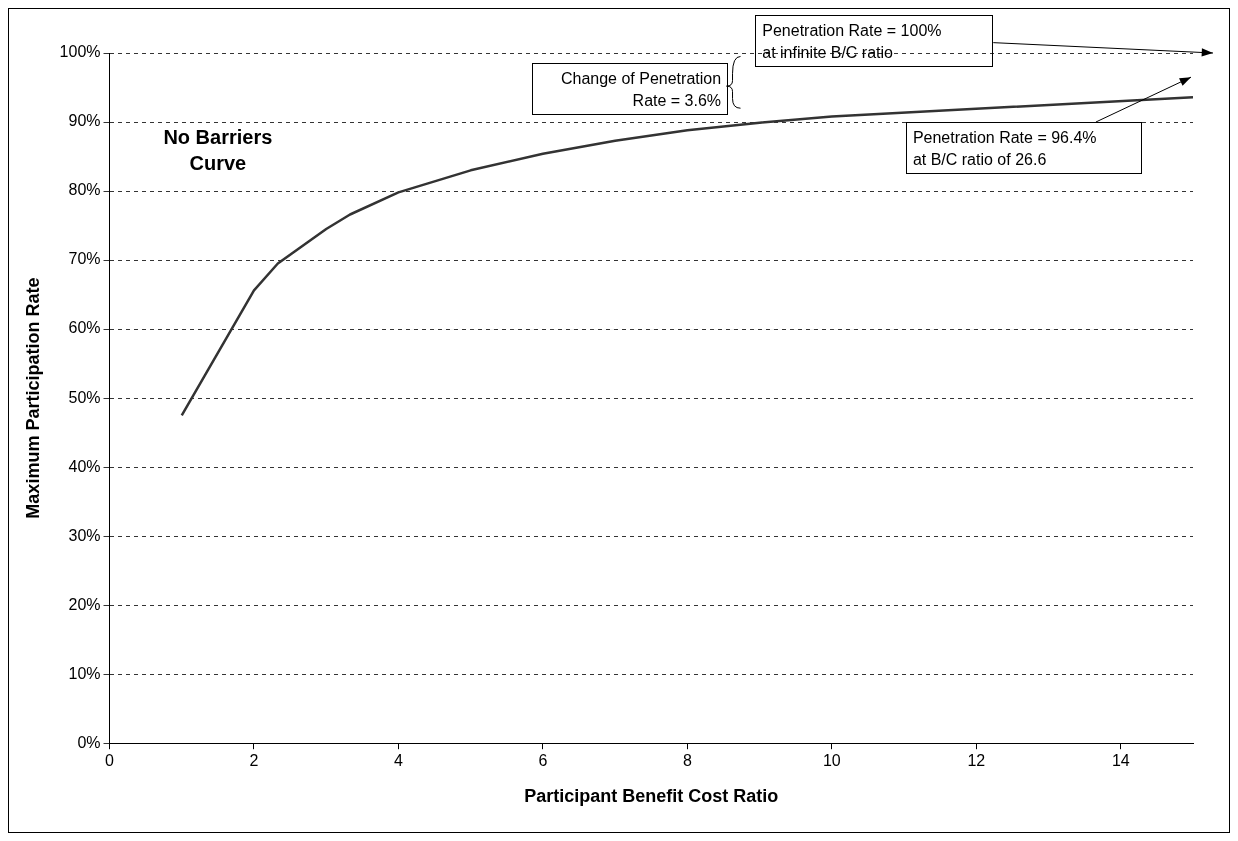 The image size is (1238, 841). Describe the element at coordinates (84, 466) in the screenshot. I see `y-tick-label: 40%` at that location.